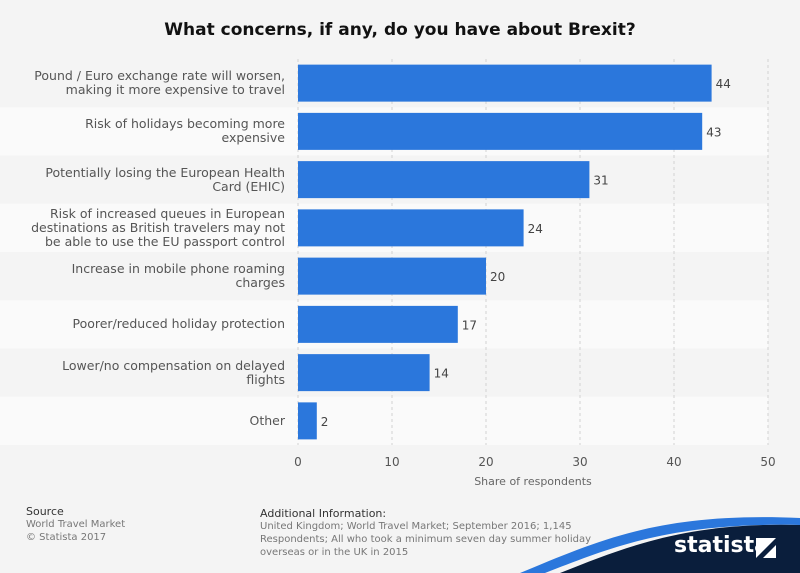 Image resolution: width=800 pixels, height=573 pixels. I want to click on bar-value-label: 2, so click(325, 422).